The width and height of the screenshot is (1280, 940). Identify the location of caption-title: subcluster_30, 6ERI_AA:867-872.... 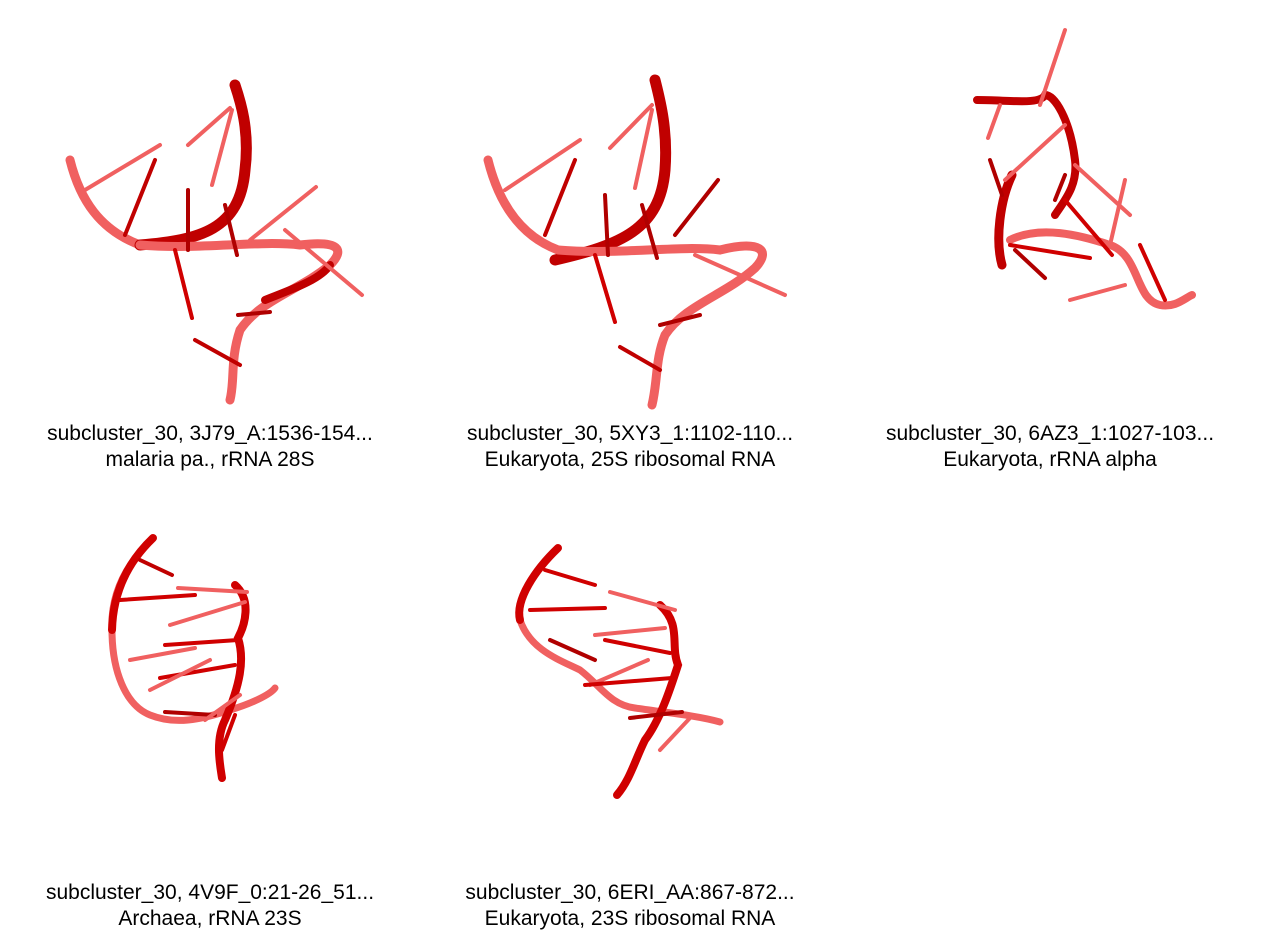
(630, 892).